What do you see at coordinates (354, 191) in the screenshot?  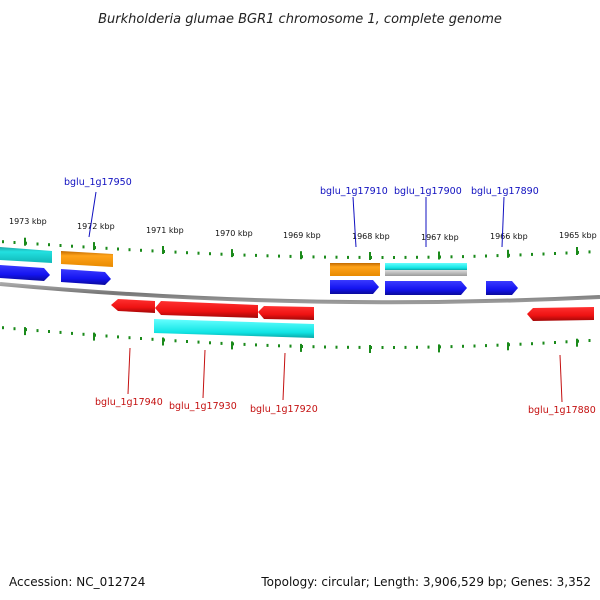 I see `gene-label: bglu_1g17910` at bounding box center [354, 191].